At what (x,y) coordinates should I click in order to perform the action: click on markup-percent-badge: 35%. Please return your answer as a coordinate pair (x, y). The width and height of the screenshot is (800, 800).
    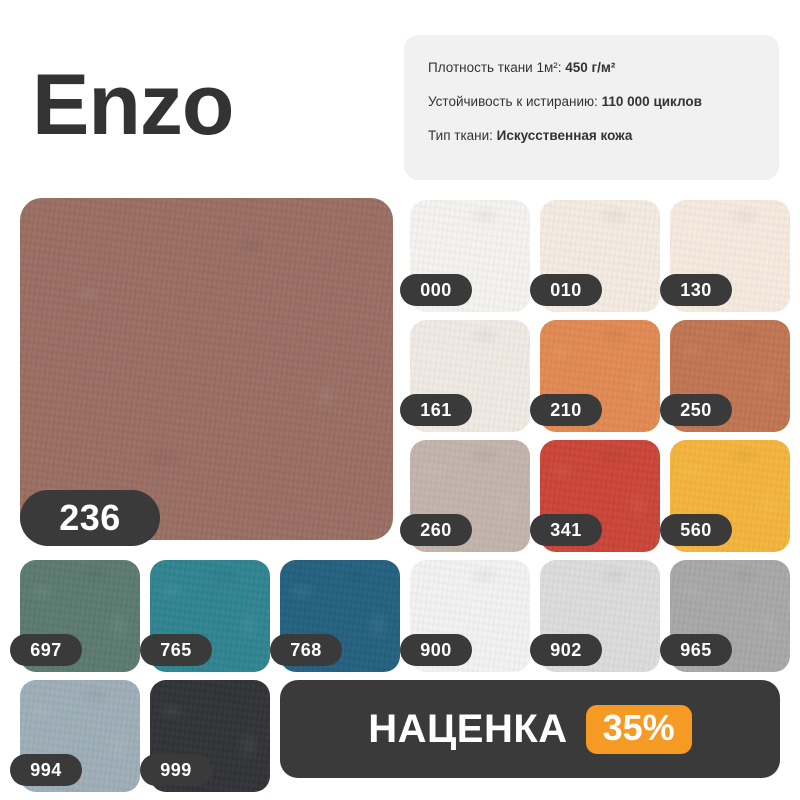
    Looking at the image, I should click on (638, 729).